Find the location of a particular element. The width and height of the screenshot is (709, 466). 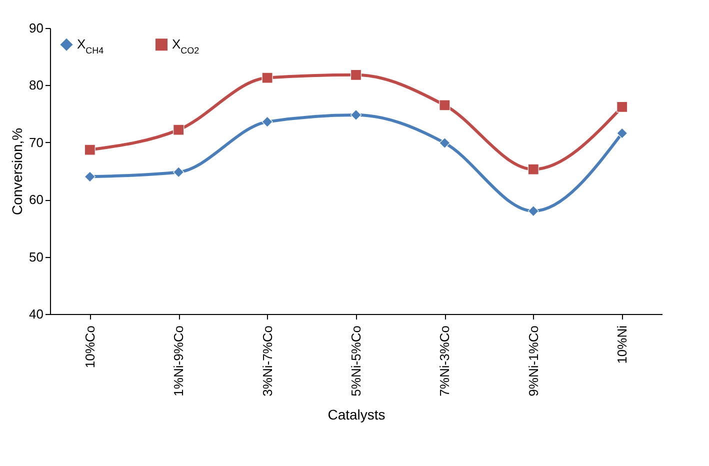

y-tick-label: 60 is located at coordinates (36, 200).